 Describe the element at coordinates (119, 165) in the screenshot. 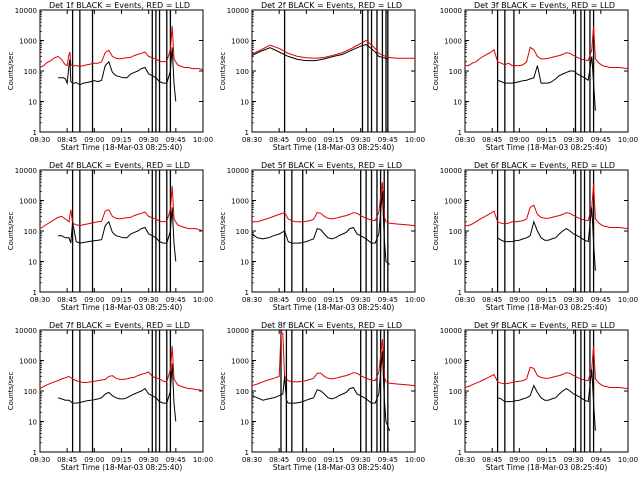

I see `chart-title: Det 4f BLACK = Events, RED = LLD` at that location.